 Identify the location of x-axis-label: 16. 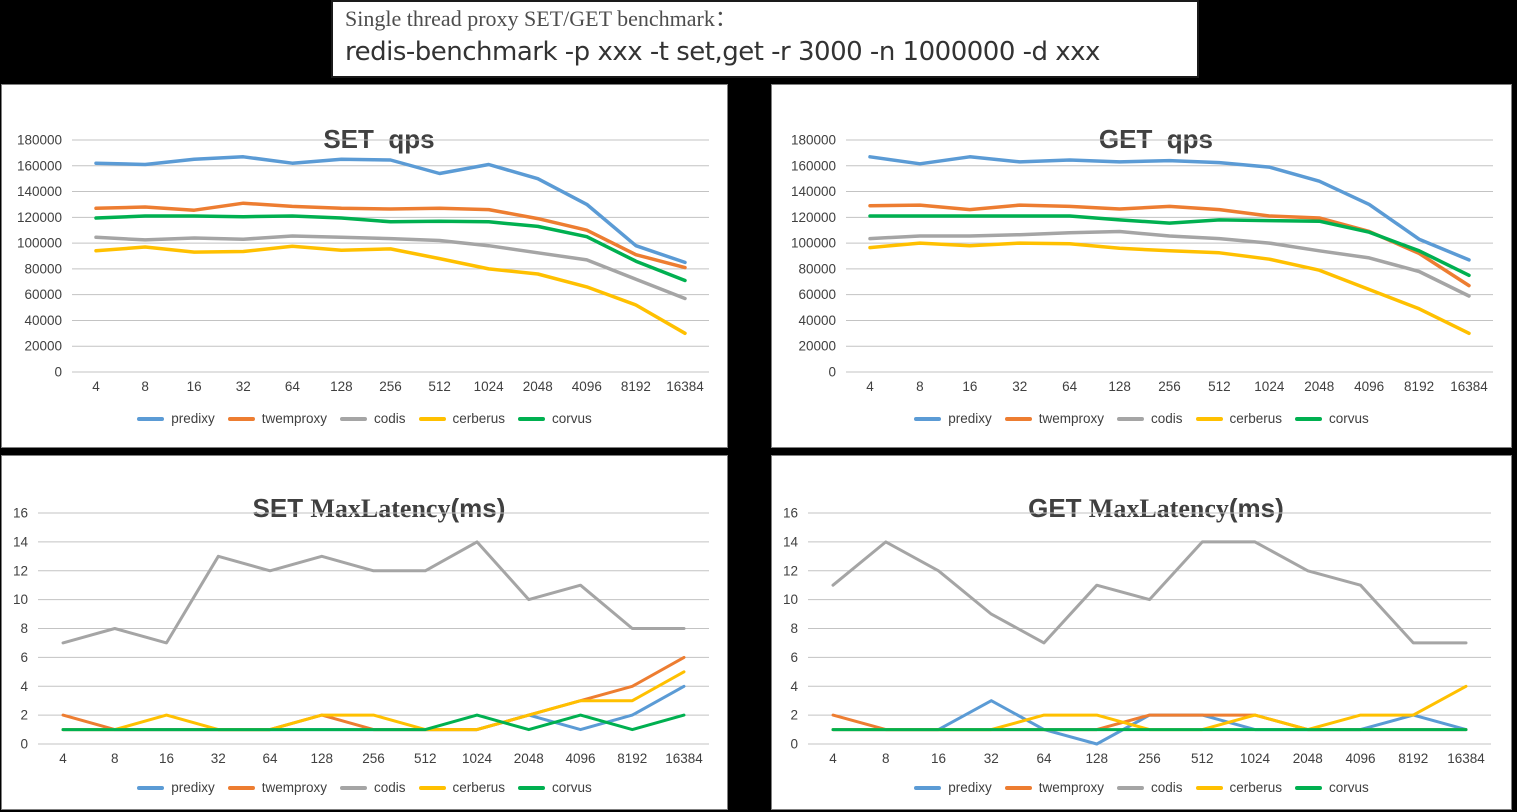
(969, 386).